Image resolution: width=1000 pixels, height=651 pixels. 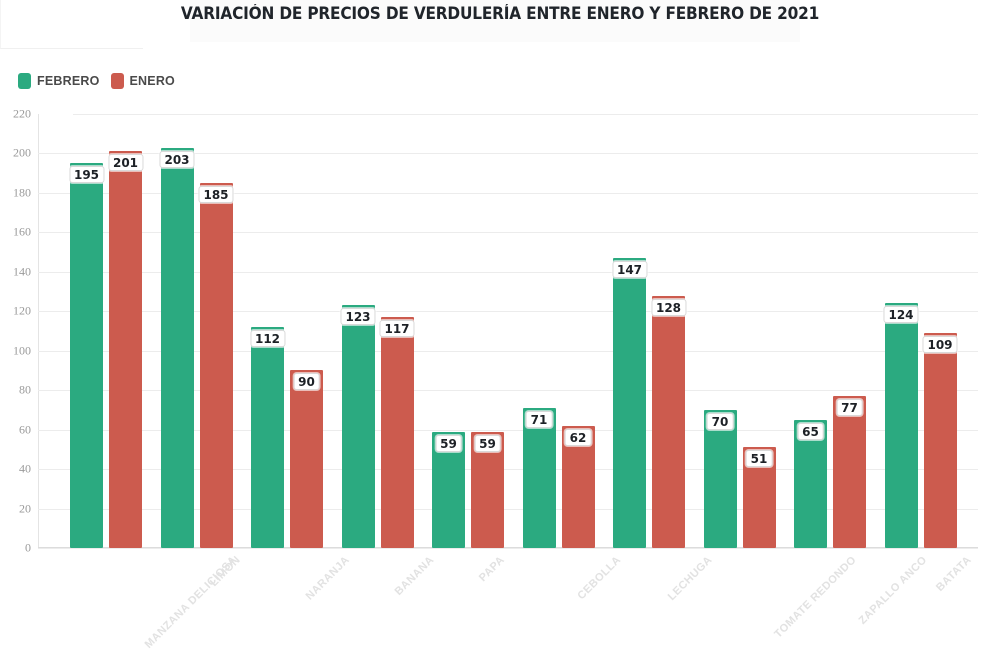 I want to click on bar-group: 71 62, so click(x=558, y=331).